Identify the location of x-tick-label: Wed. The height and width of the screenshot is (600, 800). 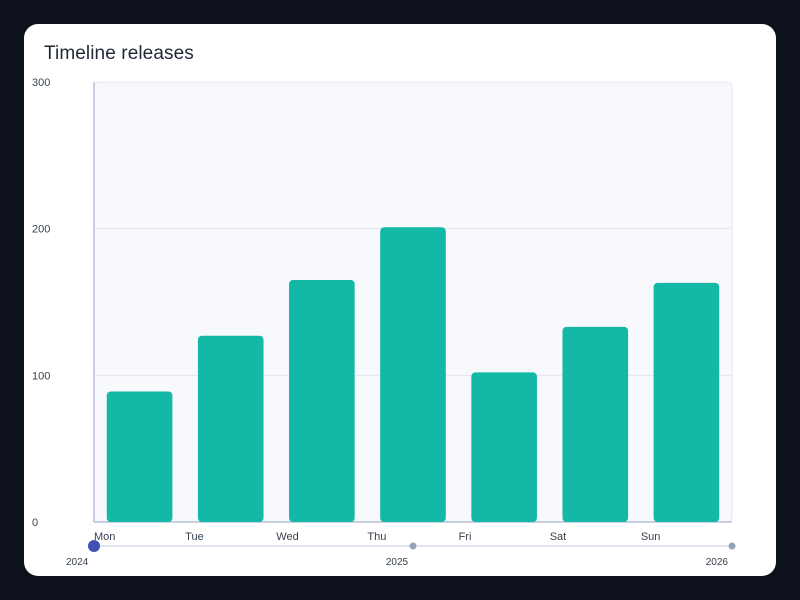
(287, 537).